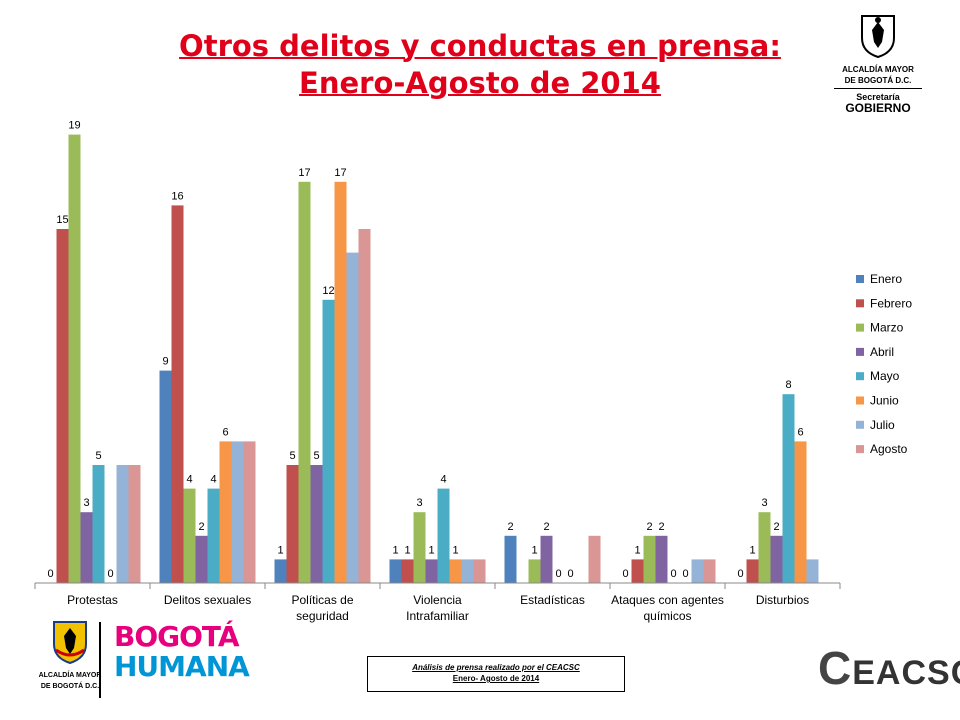 The width and height of the screenshot is (960, 720). Describe the element at coordinates (884, 401) in the screenshot. I see `legend-label-junio: Junio` at that location.